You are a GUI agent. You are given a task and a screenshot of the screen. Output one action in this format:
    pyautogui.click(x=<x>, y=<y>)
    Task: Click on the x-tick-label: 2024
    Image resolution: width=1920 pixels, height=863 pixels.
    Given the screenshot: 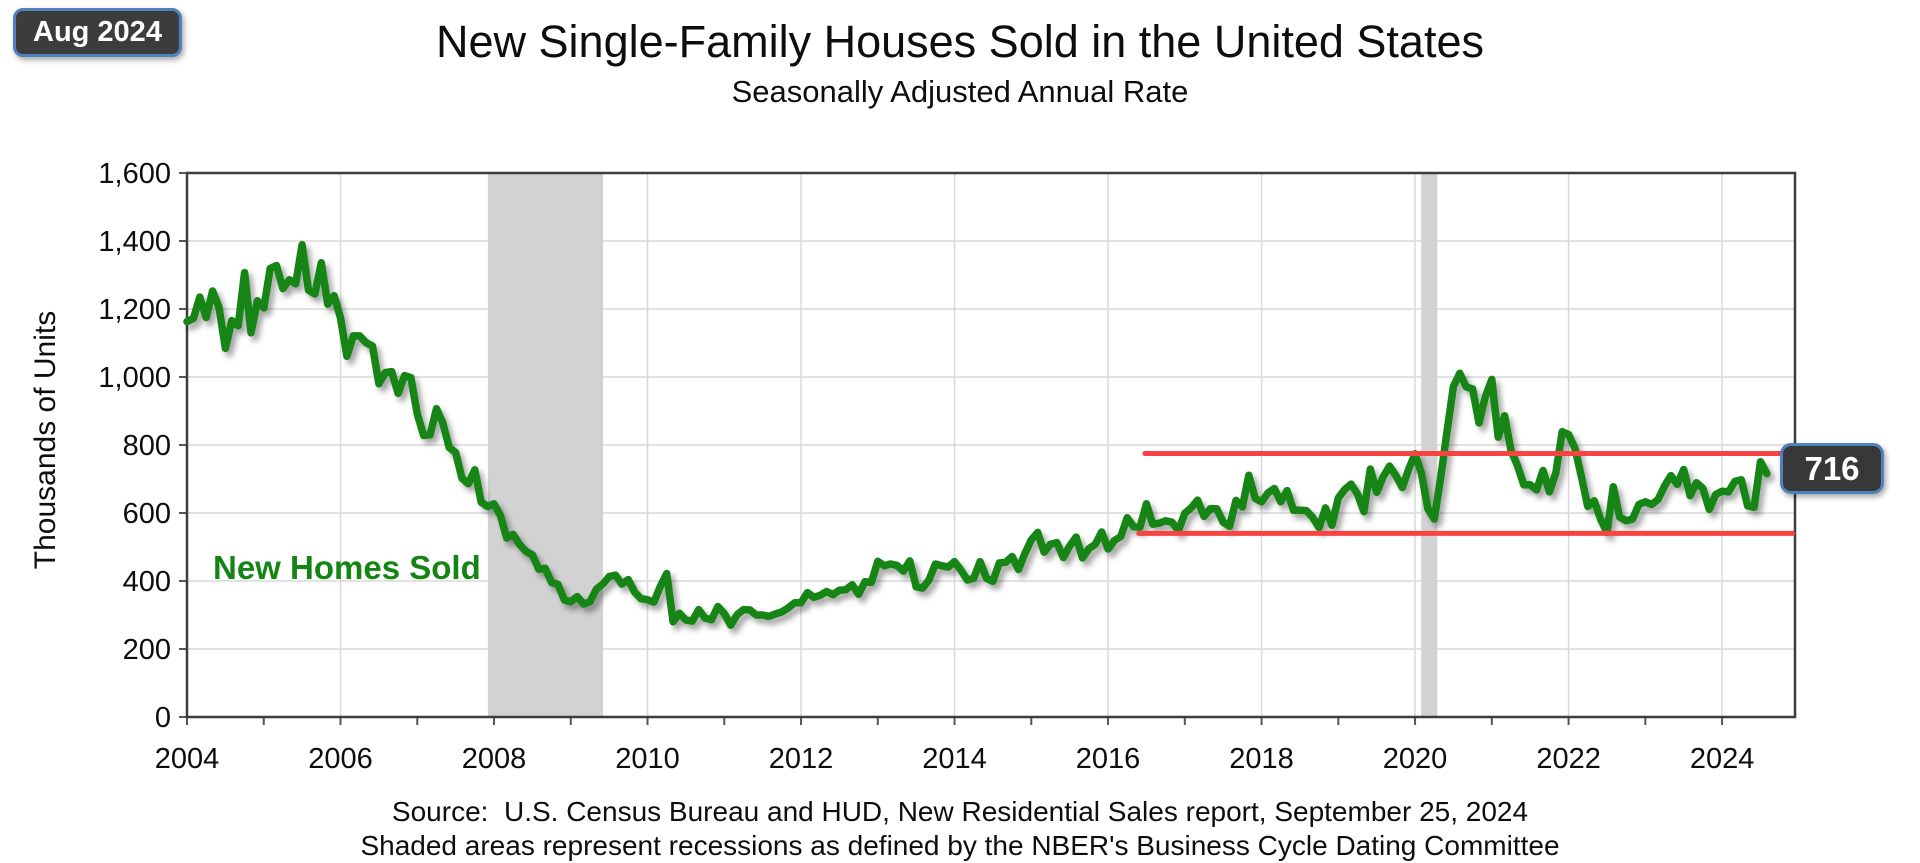 What is the action you would take?
    pyautogui.click(x=1722, y=759)
    